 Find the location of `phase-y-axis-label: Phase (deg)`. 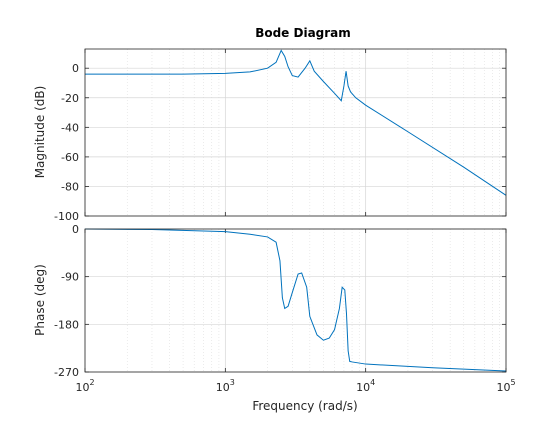

phase-y-axis-label: Phase (deg) is located at coordinates (40, 300).